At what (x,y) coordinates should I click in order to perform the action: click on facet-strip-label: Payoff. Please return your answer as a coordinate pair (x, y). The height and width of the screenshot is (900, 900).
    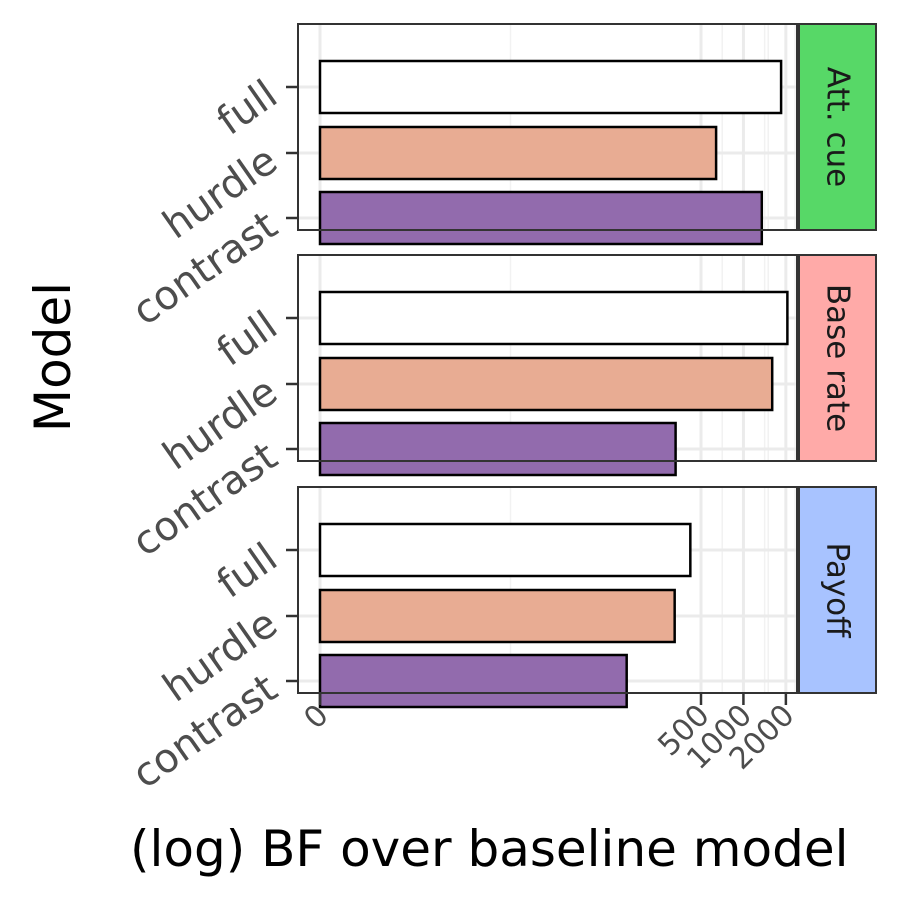
    Looking at the image, I should click on (838, 591).